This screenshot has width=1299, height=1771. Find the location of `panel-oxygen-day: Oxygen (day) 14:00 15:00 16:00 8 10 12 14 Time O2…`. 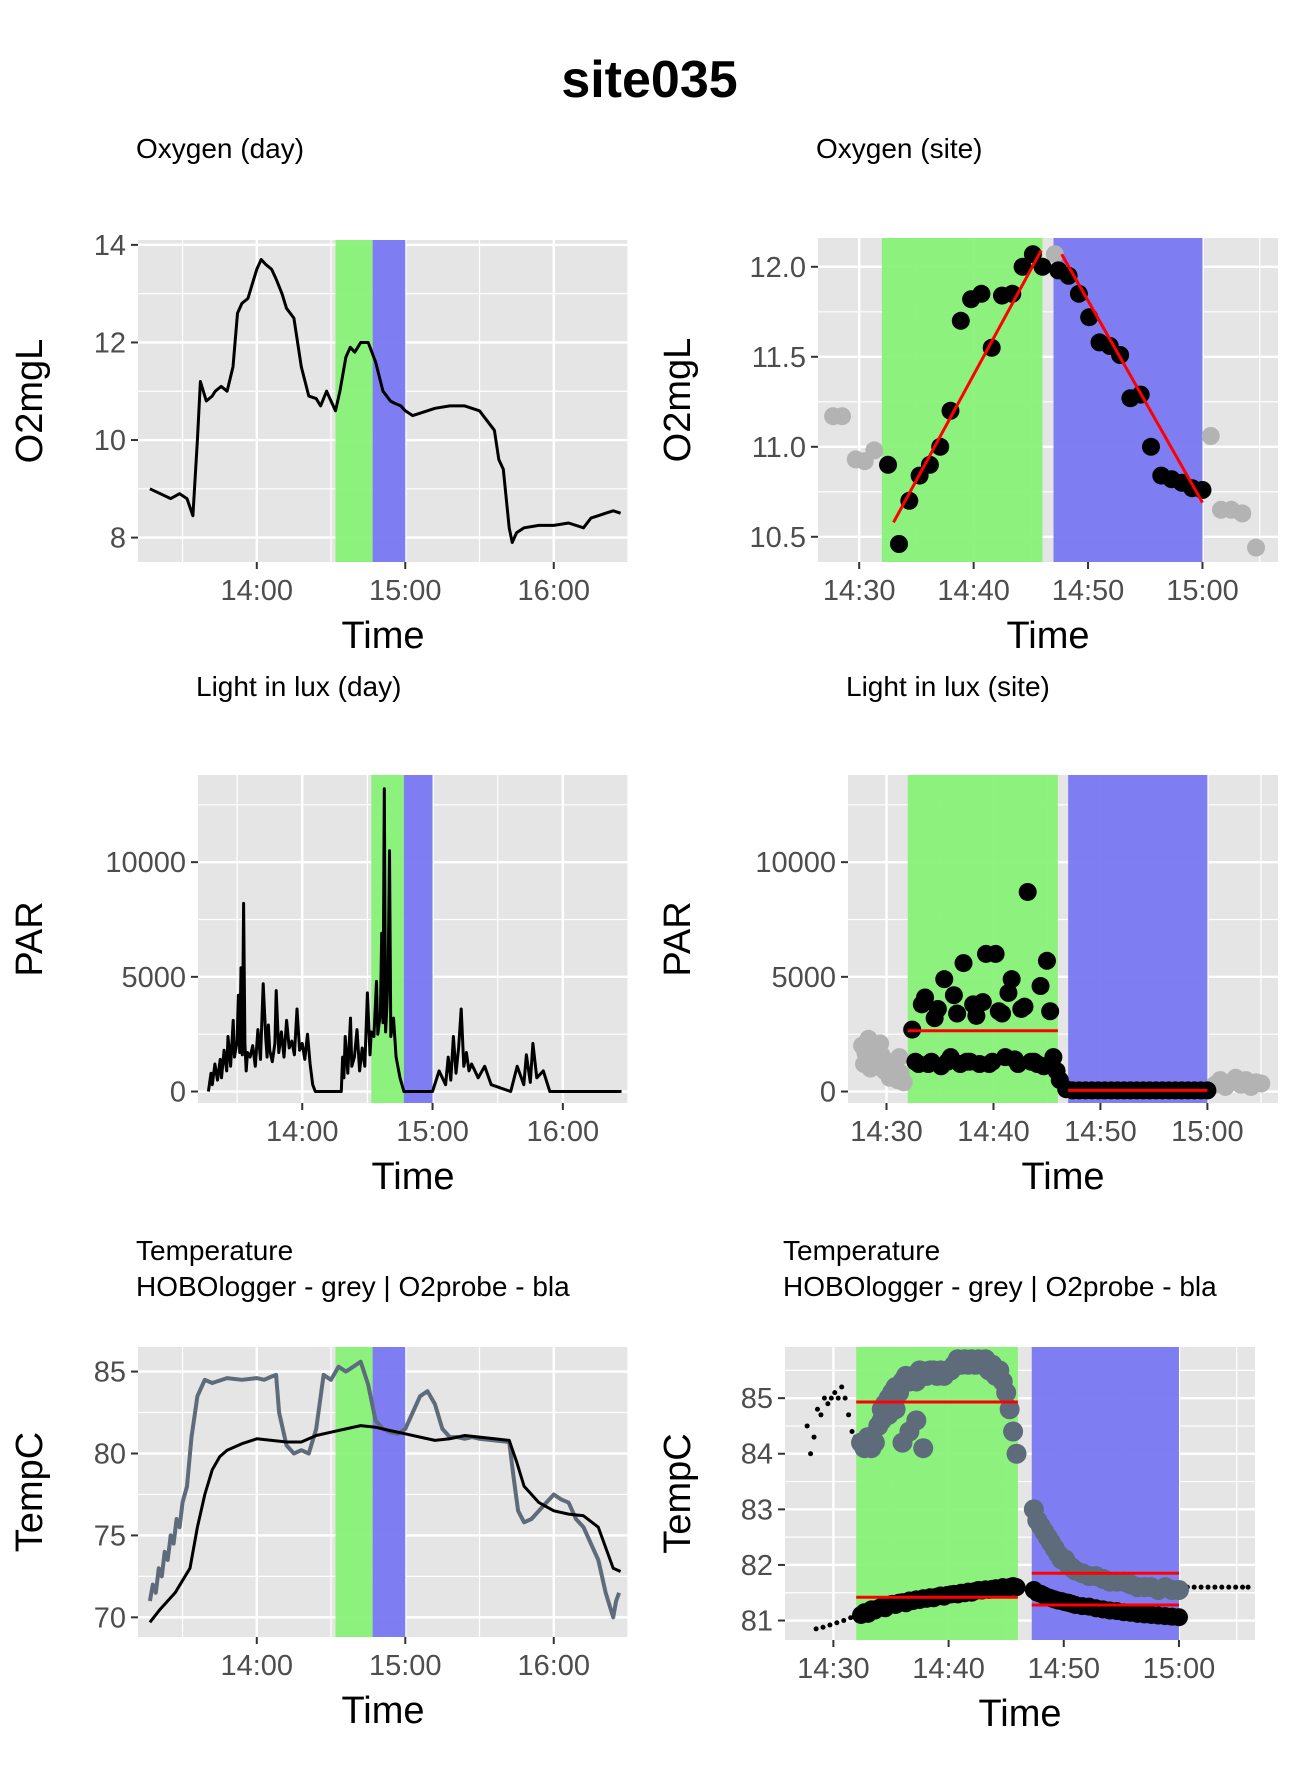

panel-oxygen-day: Oxygen (day) 14:00 15:00 16:00 8 10 12 14 Time O2… is located at coordinates (318, 395).